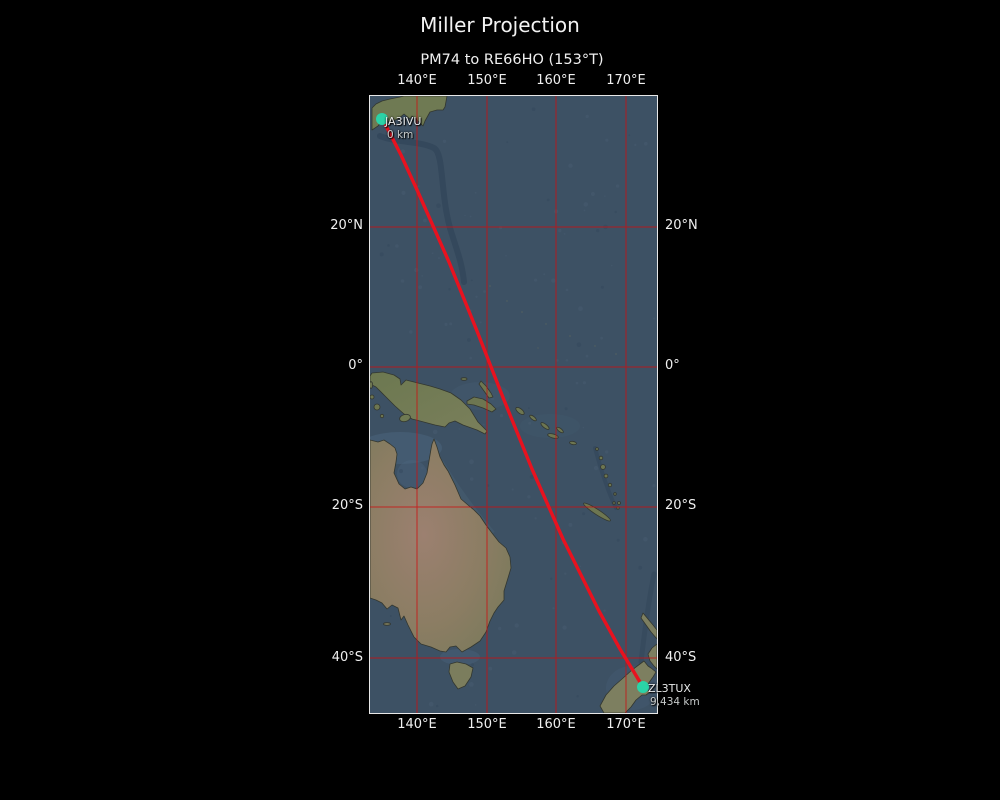 The width and height of the screenshot is (1000, 800). Describe the element at coordinates (347, 657) in the screenshot. I see `tick-left-40s: 40°S` at that location.